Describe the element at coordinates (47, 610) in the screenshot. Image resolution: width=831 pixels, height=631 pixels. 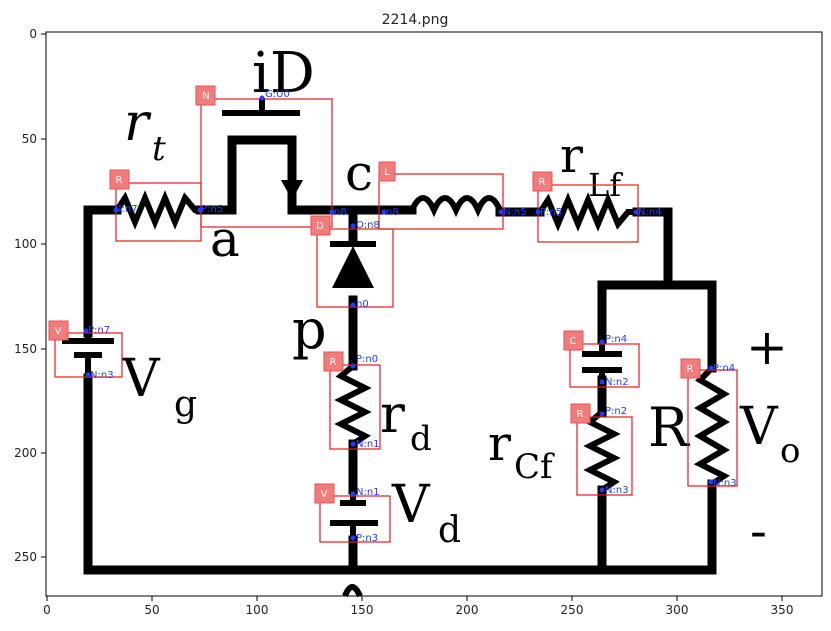
I see `x-tick-label: 0` at that location.